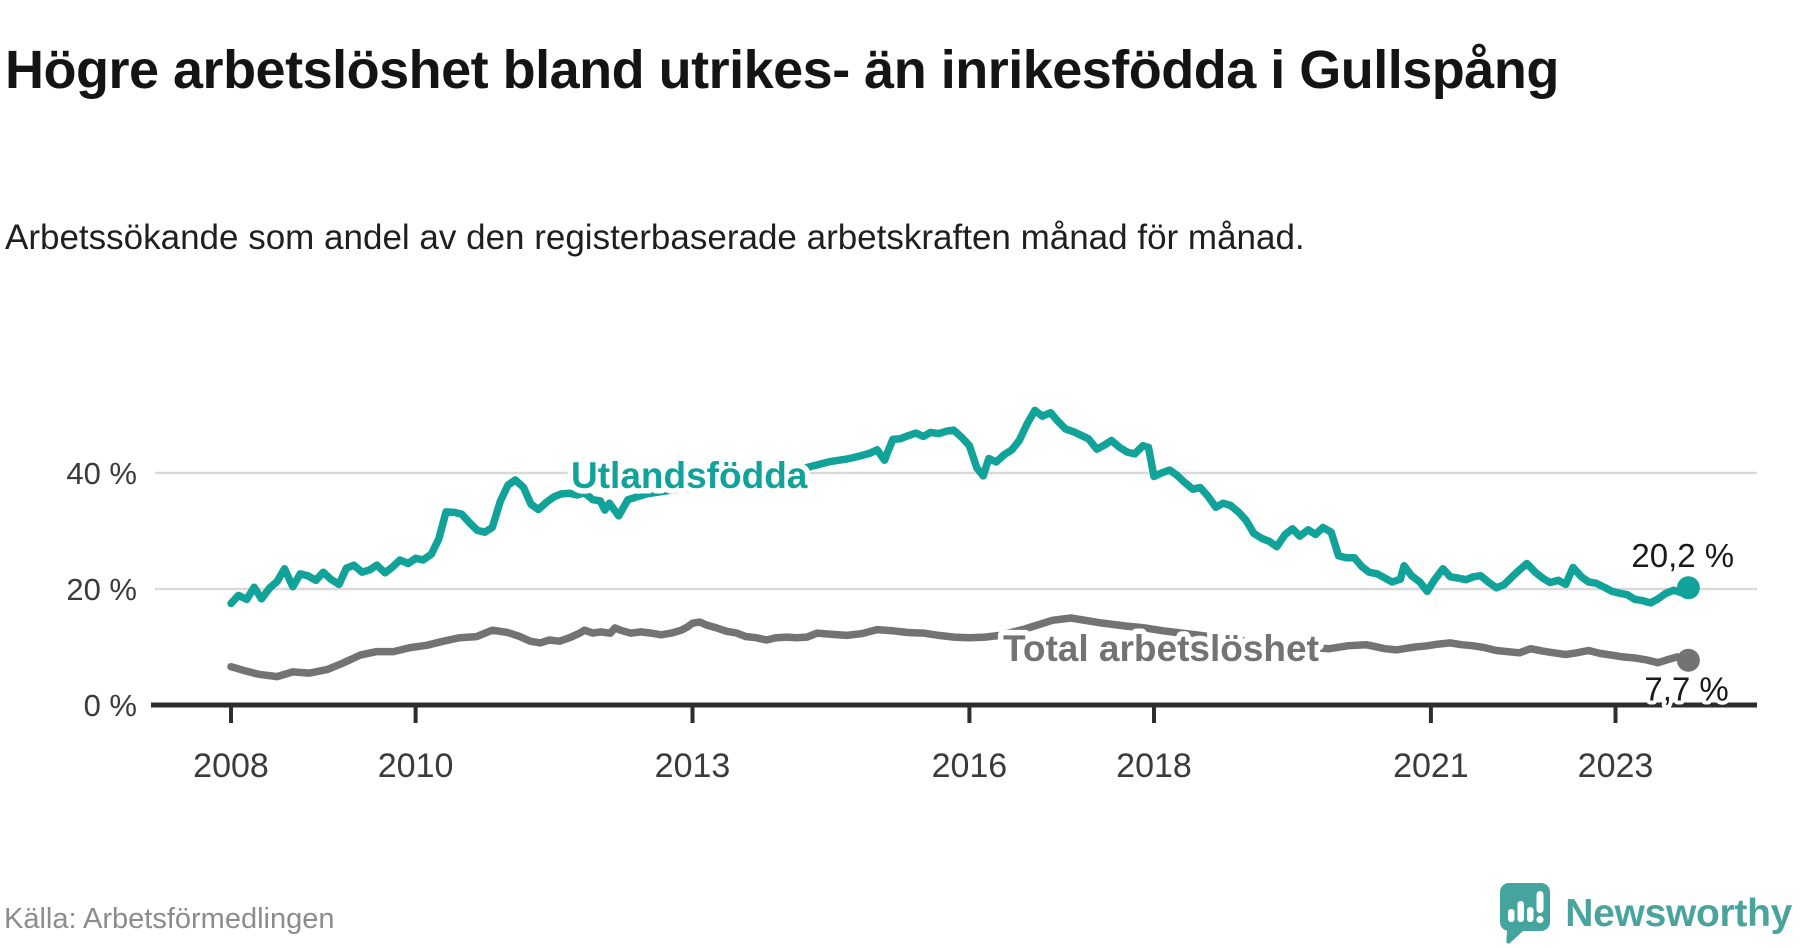 Image resolution: width=1800 pixels, height=948 pixels. I want to click on y-tick-label: 40 %, so click(101, 473).